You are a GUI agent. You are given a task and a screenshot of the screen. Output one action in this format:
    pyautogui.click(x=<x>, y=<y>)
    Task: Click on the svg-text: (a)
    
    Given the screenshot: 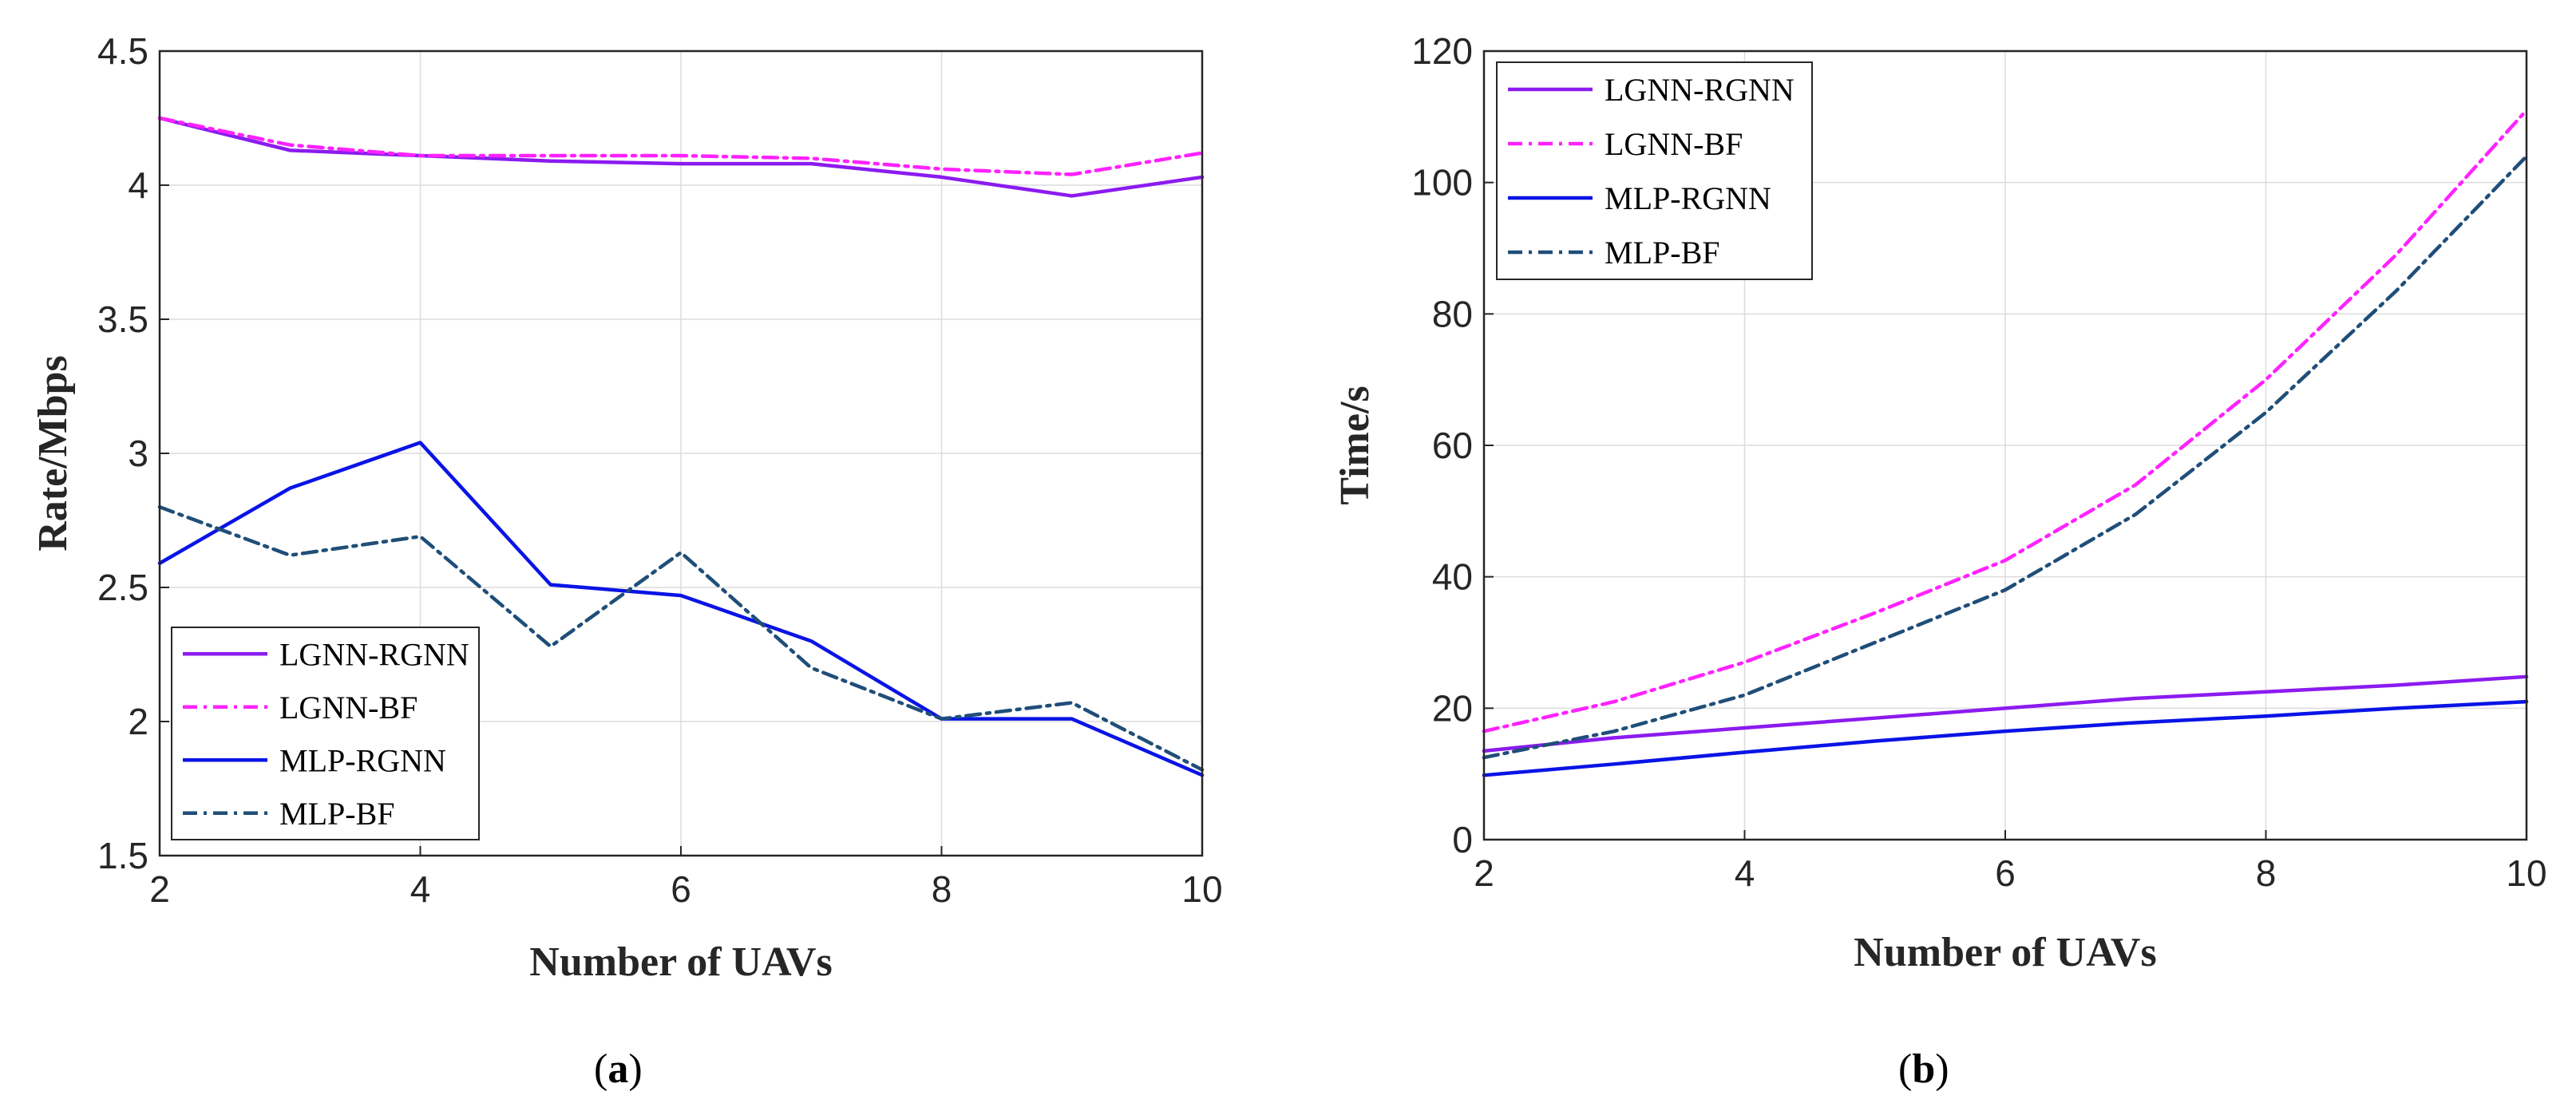 What is the action you would take?
    pyautogui.click(x=618, y=1069)
    